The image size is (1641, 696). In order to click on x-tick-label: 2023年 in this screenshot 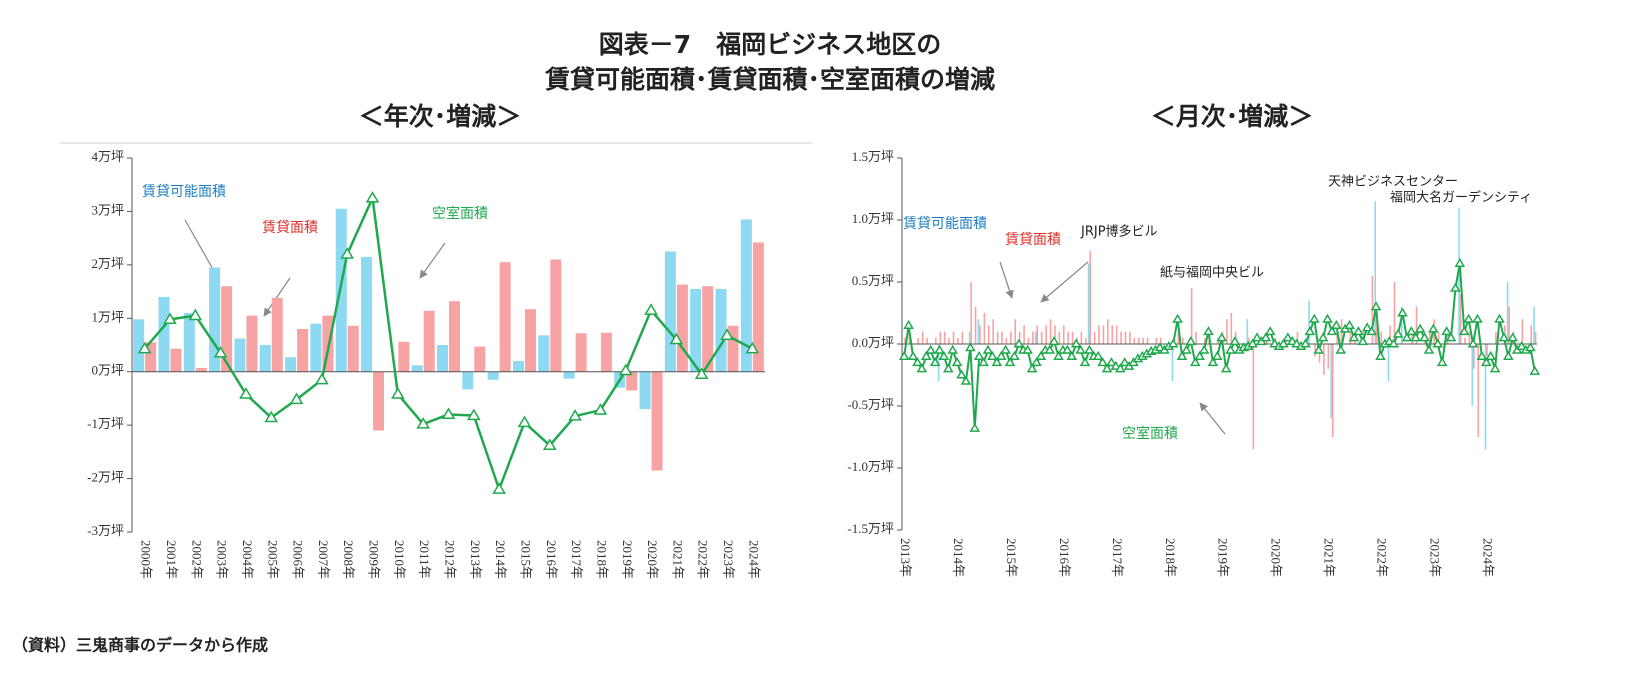, I will do `click(1434, 557)`.